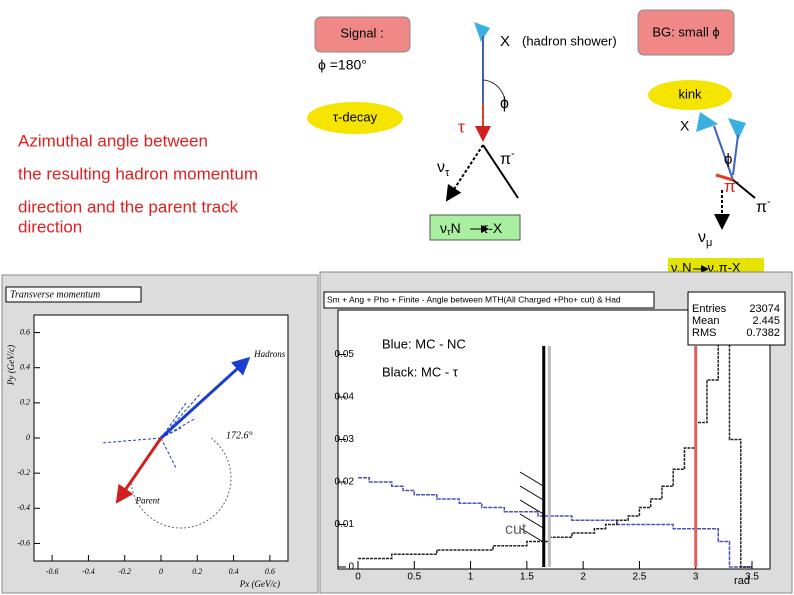 The width and height of the screenshot is (794, 595). What do you see at coordinates (23, 472) in the screenshot?
I see `y-tick-label: -0.2` at bounding box center [23, 472].